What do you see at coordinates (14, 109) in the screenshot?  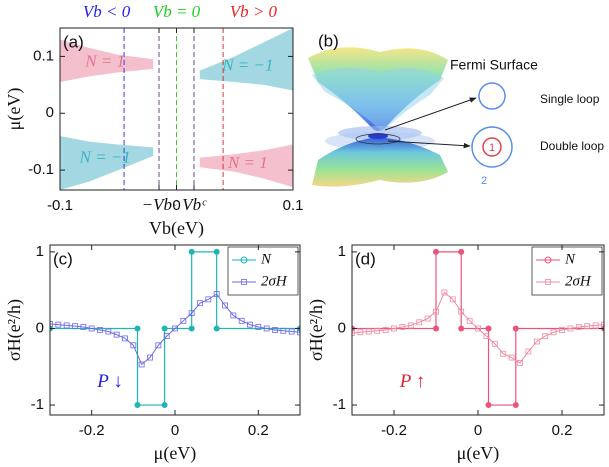 I see `y-axis-label: μ(eV)` at bounding box center [14, 109].